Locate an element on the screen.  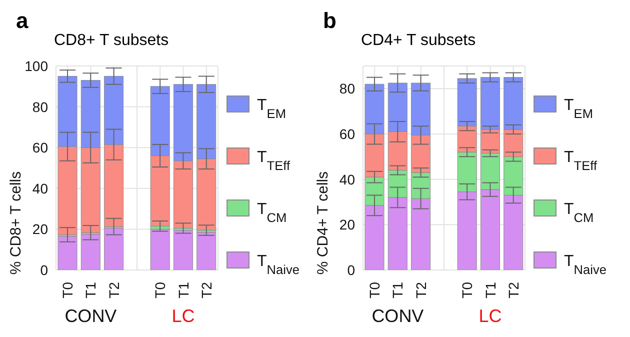
chart-title: CD4+ T subsets is located at coordinates (418, 41).